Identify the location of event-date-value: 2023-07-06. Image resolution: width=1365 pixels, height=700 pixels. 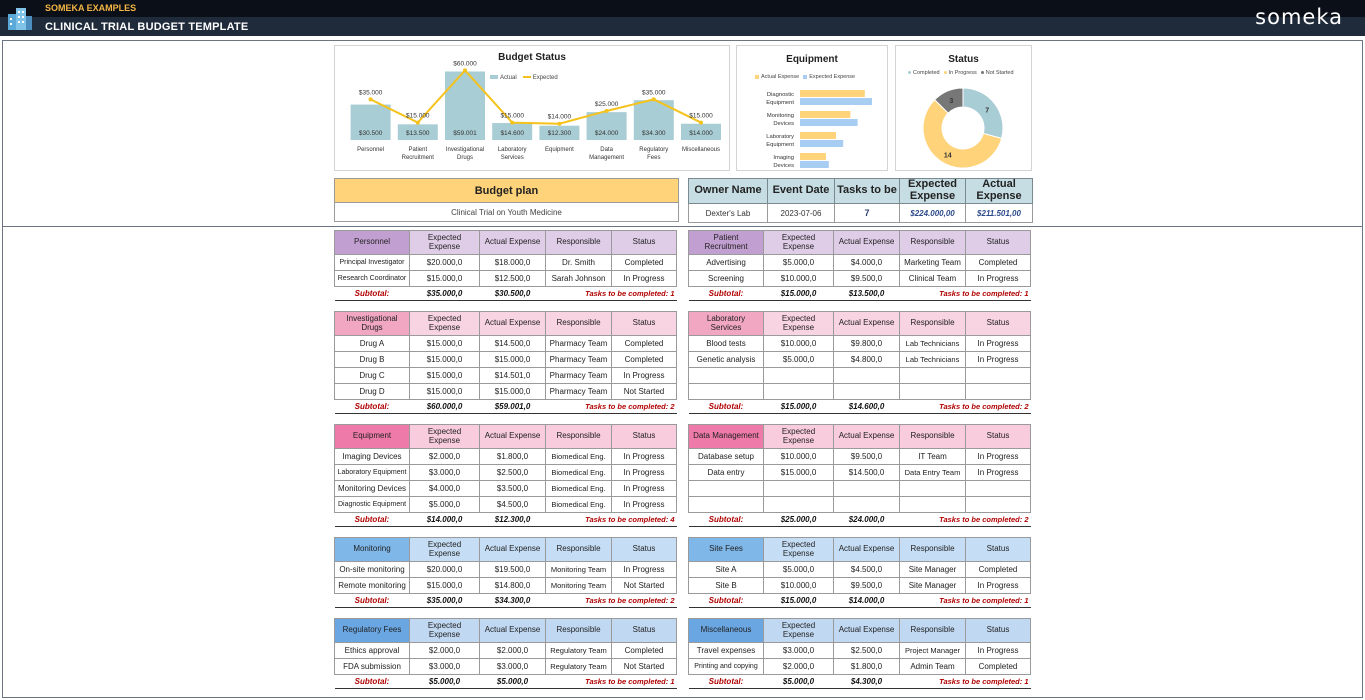
(801, 213).